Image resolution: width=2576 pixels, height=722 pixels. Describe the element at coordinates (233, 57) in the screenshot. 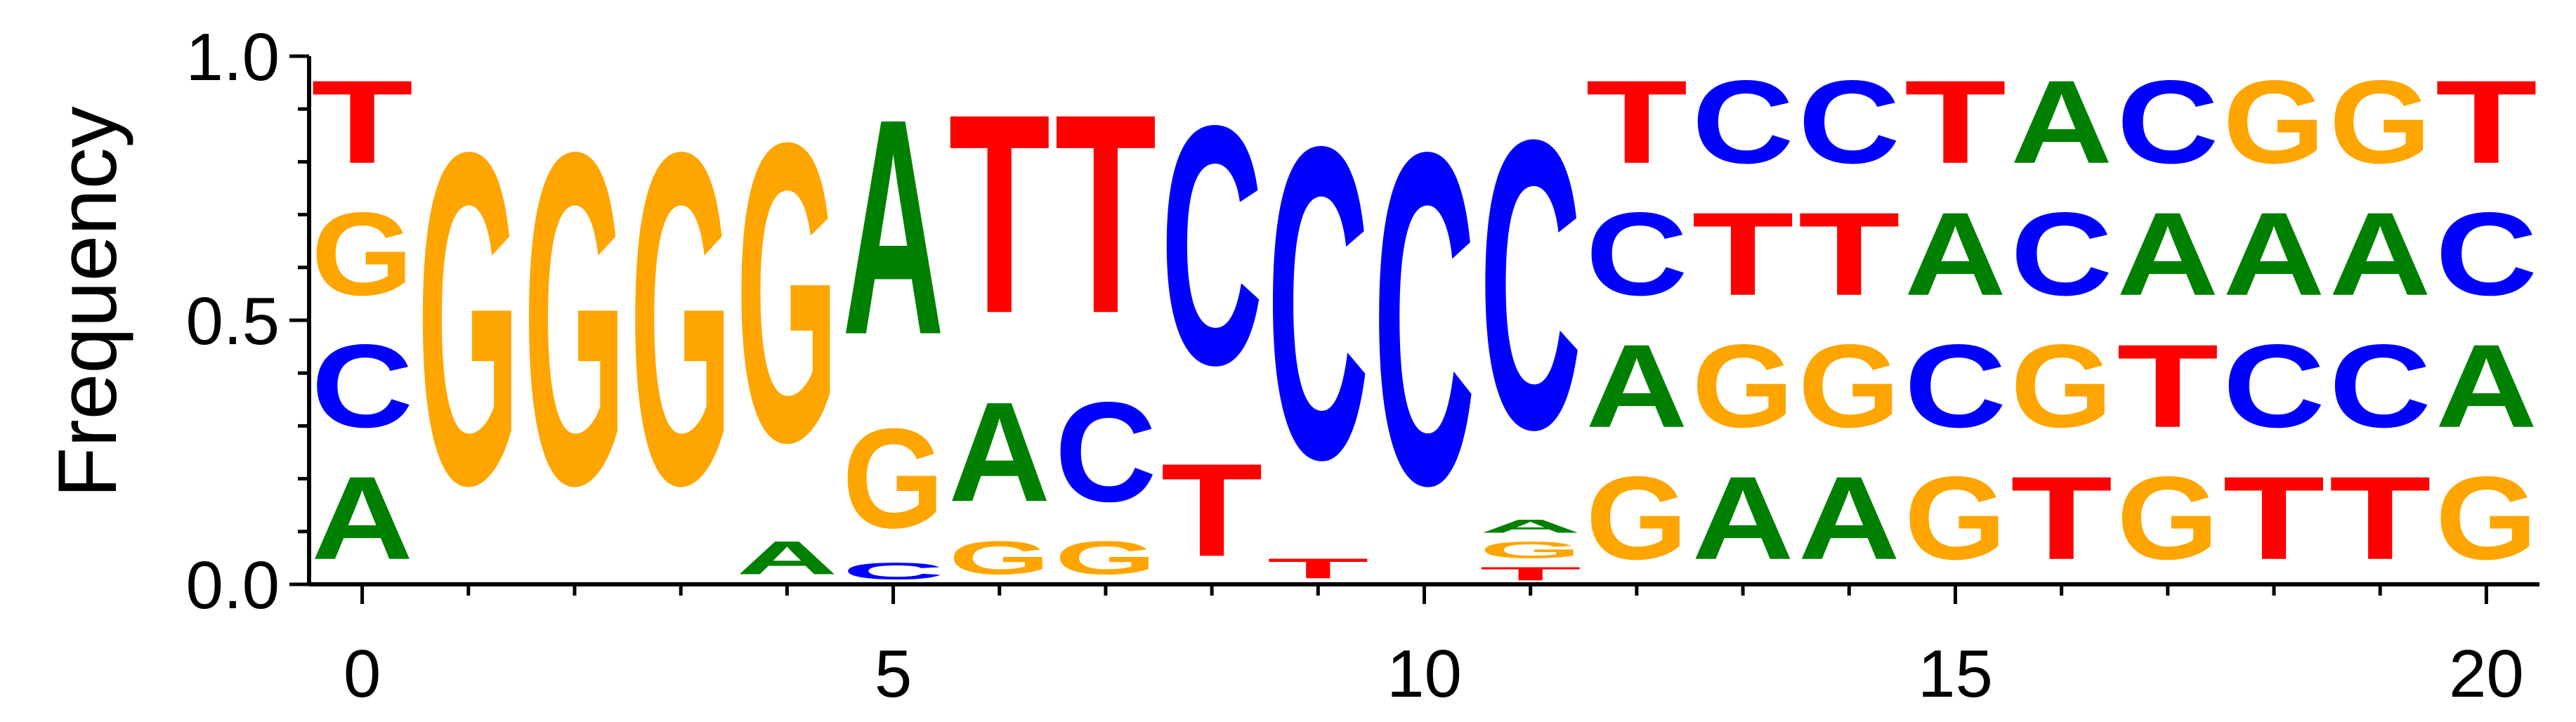

I see `y-tick-label: 1.0` at that location.